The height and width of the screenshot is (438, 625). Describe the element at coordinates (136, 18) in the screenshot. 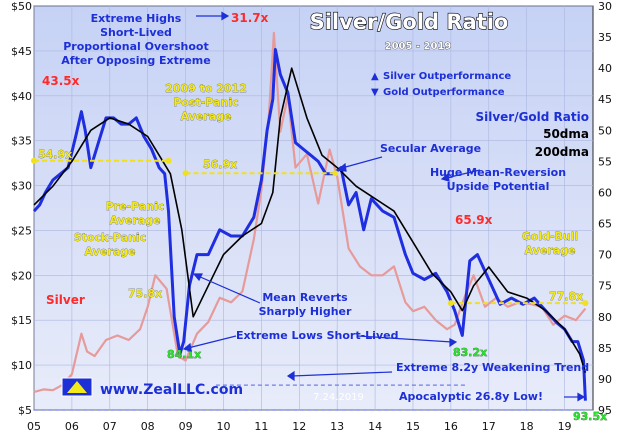

I see `annotation-extreme-highs-line1: Extreme Highs` at that location.